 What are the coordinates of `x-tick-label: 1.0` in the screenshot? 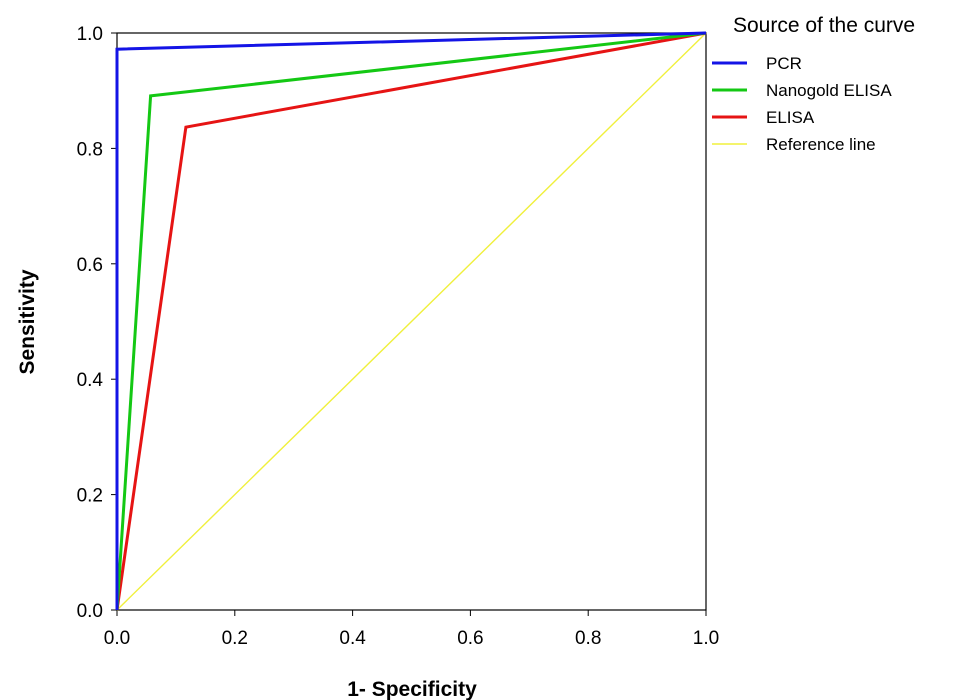 It's located at (706, 638).